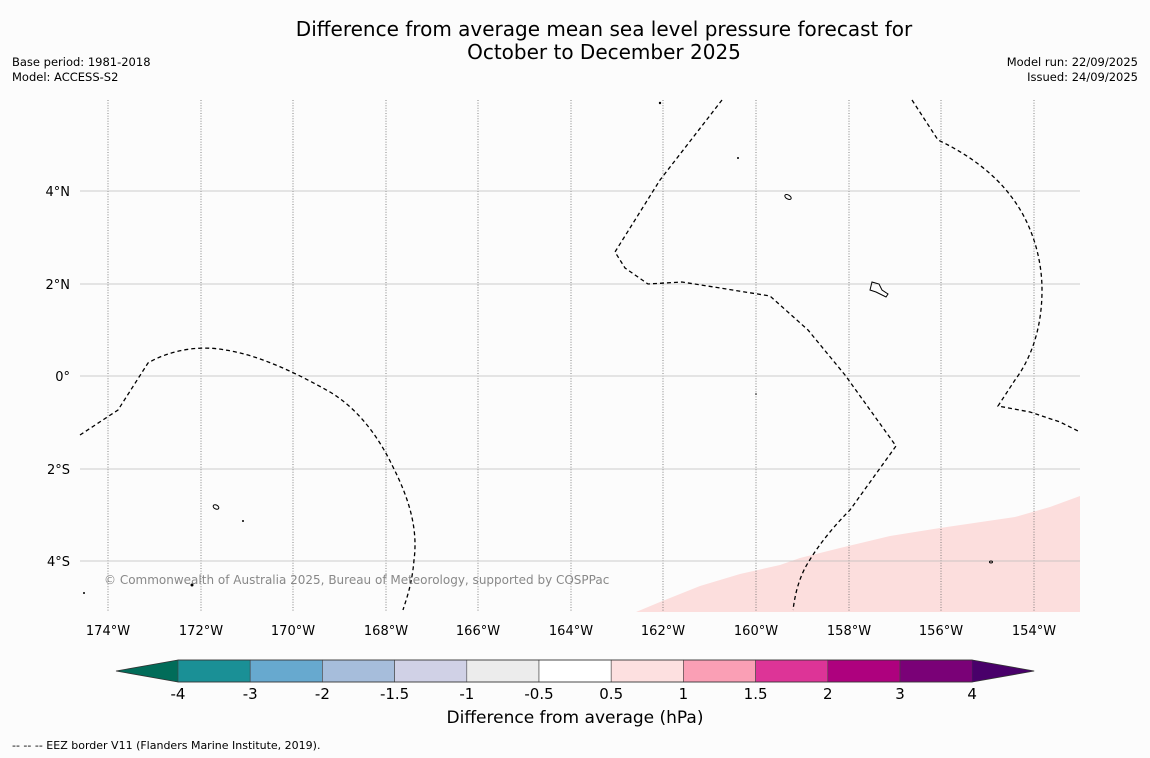 The height and width of the screenshot is (758, 1150). What do you see at coordinates (250, 694) in the screenshot?
I see `colorbar-tick-label: -3` at bounding box center [250, 694].